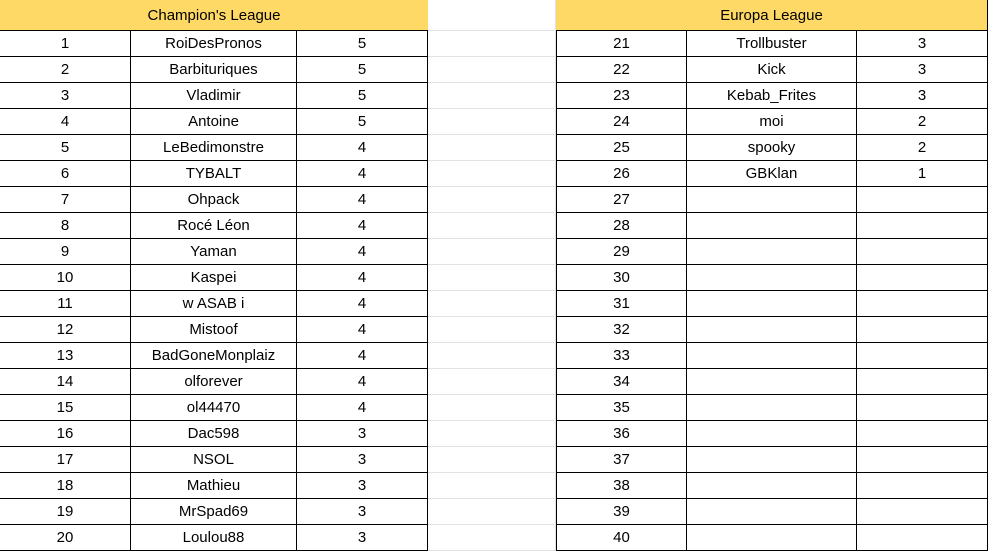 The width and height of the screenshot is (988, 551). I want to click on name-cell: Rocé Léon, so click(214, 226).